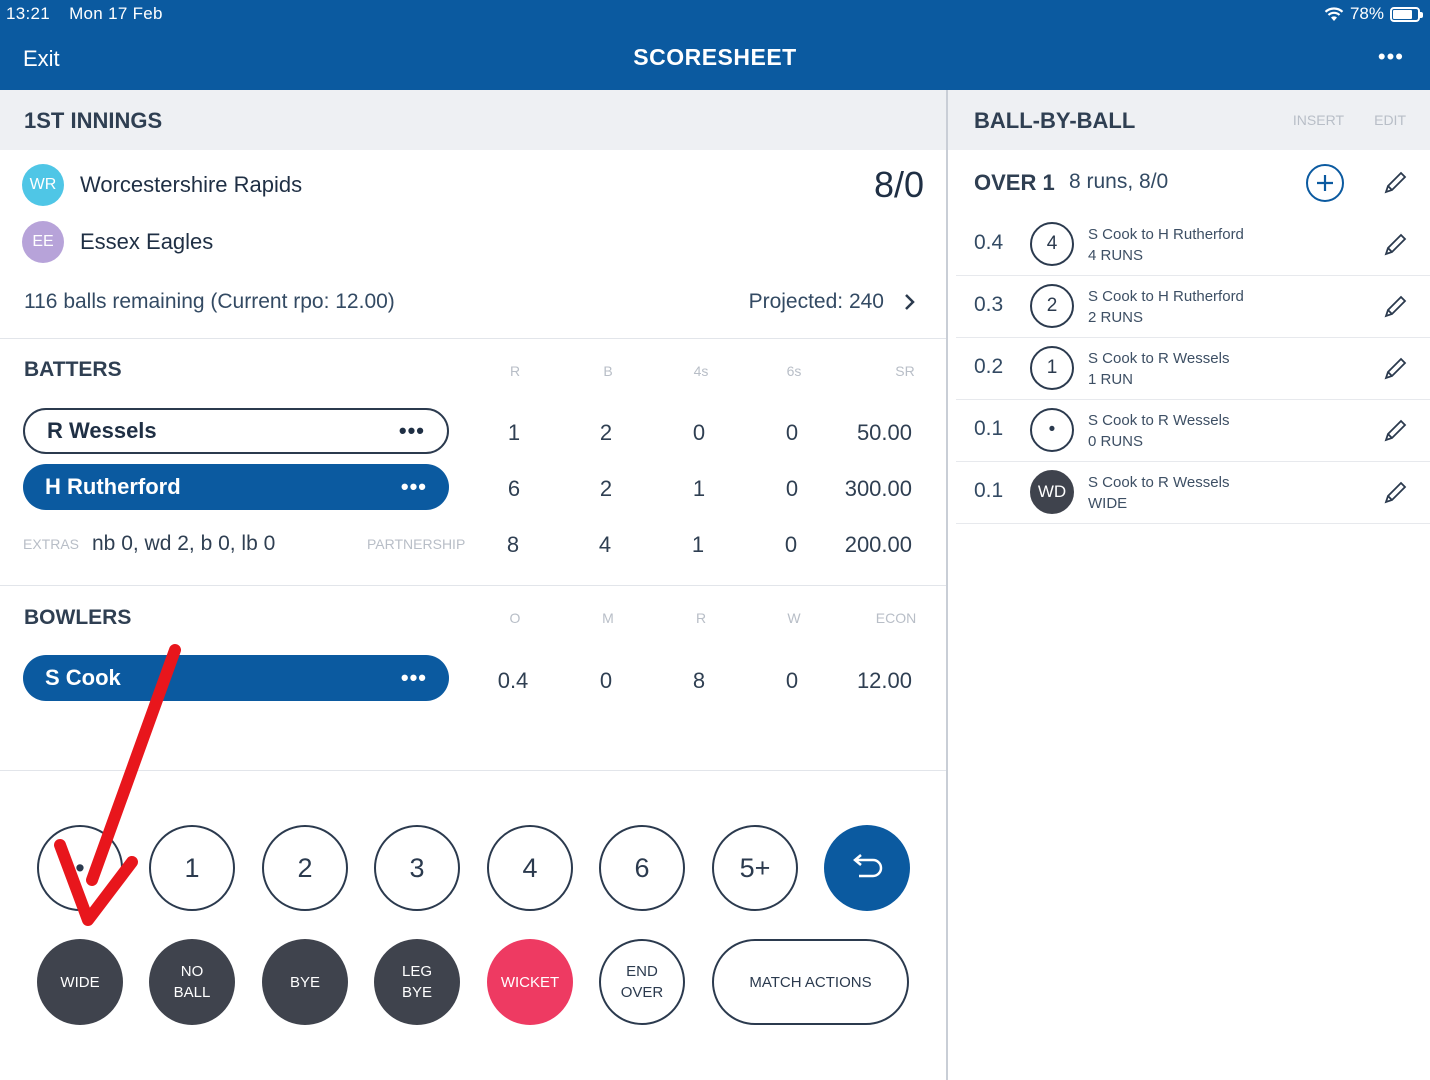  I want to click on batter-pill-h-rutherford: H Rutherford •••, so click(236, 487).